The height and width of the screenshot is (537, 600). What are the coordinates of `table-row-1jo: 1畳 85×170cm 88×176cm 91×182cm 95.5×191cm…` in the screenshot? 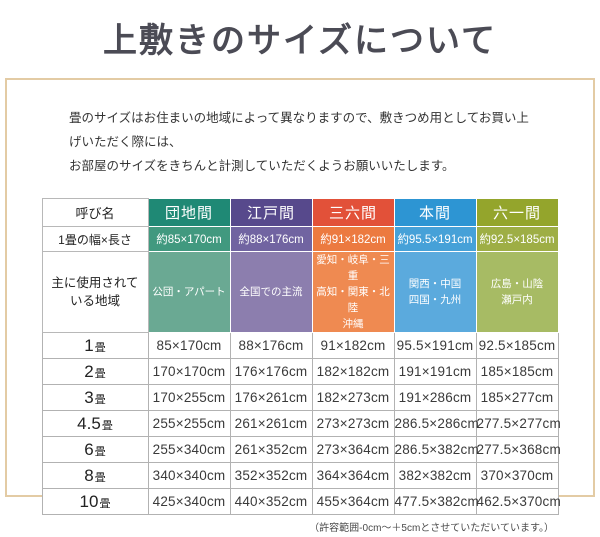 It's located at (300, 345).